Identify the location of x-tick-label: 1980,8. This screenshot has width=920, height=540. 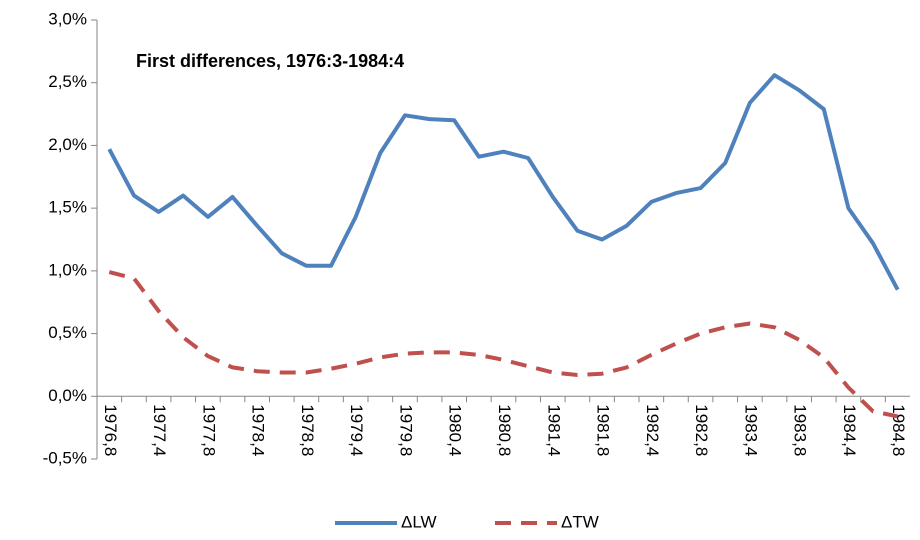
(504, 430).